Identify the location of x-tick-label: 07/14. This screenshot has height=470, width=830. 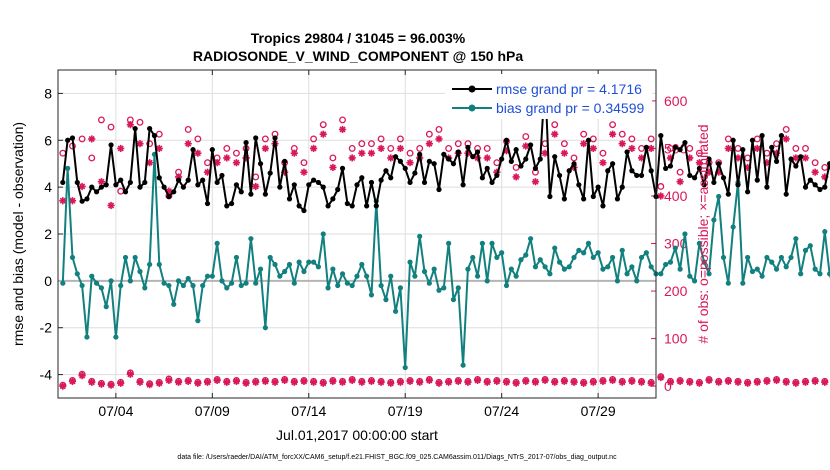
(308, 411).